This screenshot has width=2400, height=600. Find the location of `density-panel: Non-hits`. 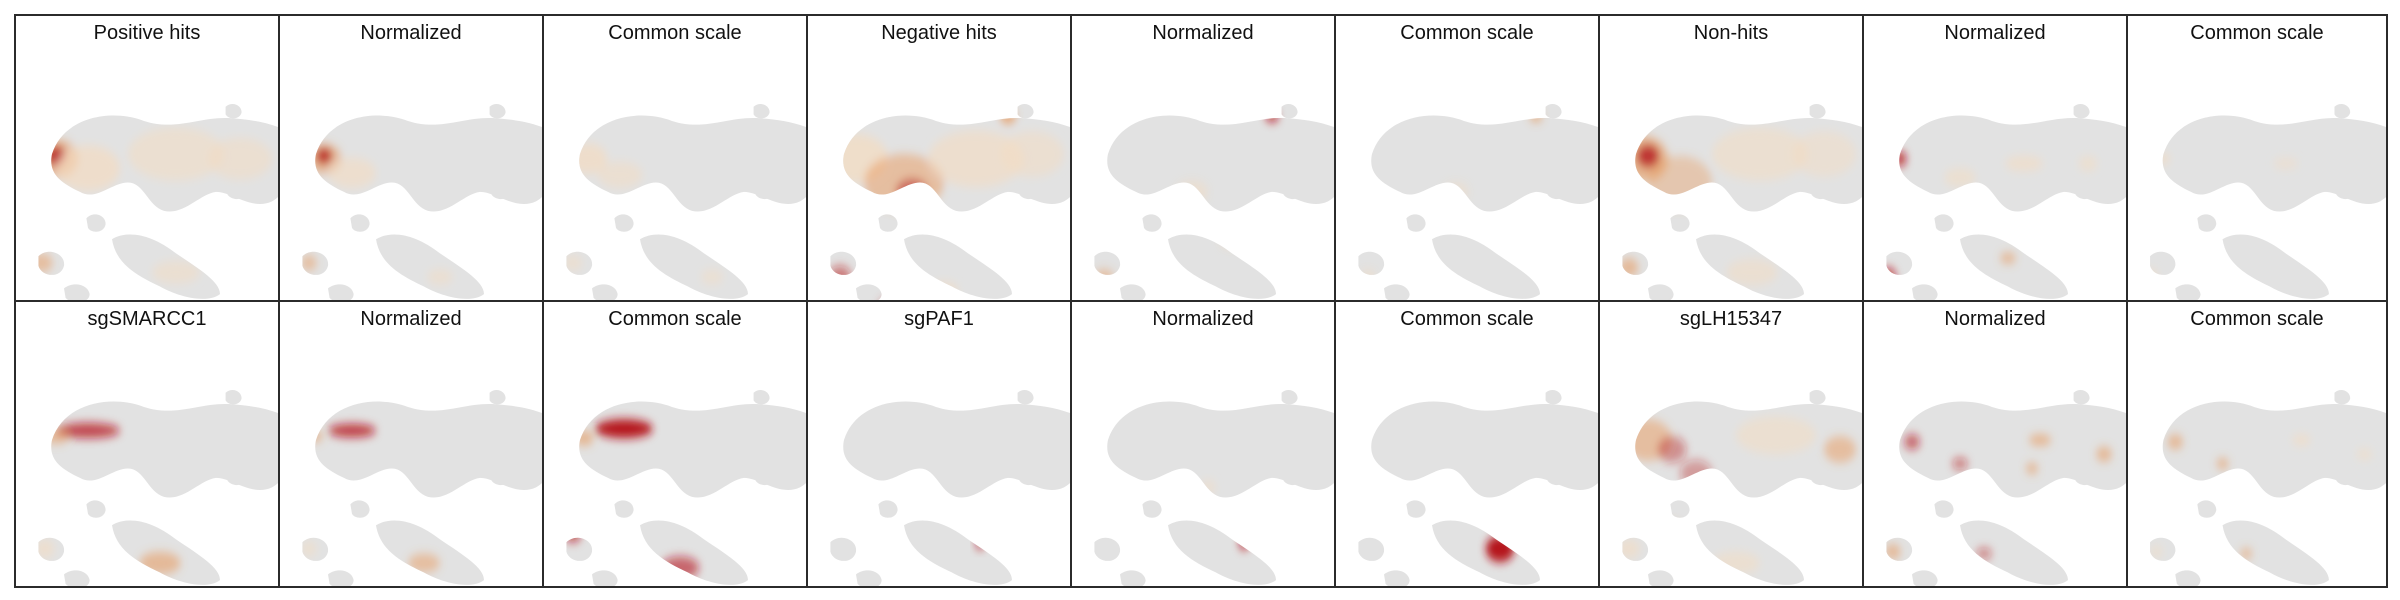

density-panel: Non-hits is located at coordinates (1731, 158).